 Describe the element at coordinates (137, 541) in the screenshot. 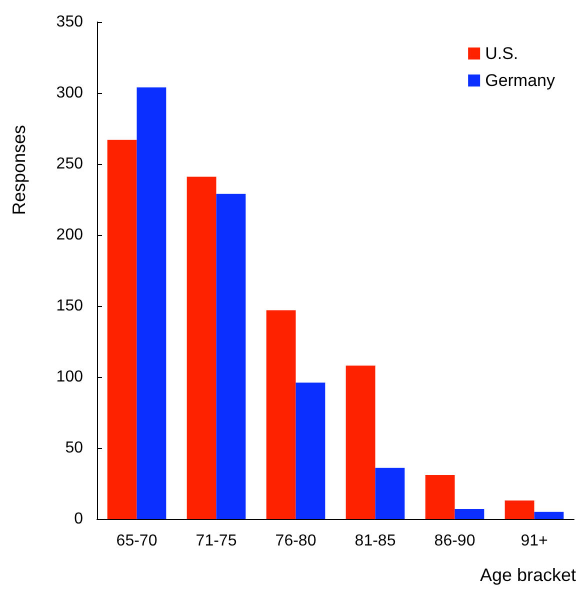

I see `x-tick-label: 65-70` at that location.